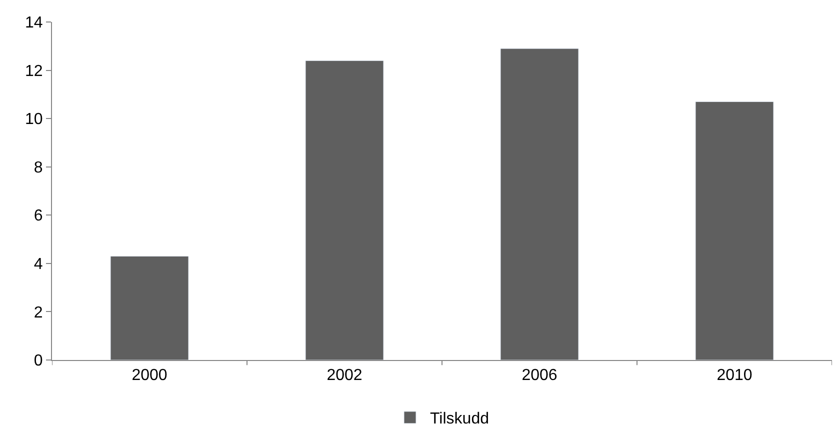 Image resolution: width=833 pixels, height=436 pixels. I want to click on y-tick-label: 14, so click(34, 23).